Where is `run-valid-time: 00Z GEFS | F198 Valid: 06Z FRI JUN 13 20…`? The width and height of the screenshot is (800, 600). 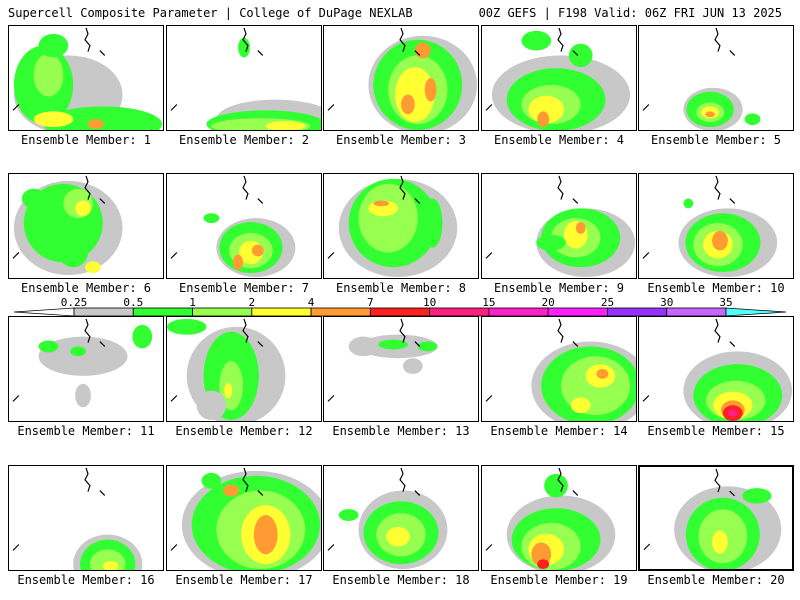 run-valid-time: 00Z GEFS | F198 Valid: 06Z FRI JUN 13 20… is located at coordinates (630, 13).